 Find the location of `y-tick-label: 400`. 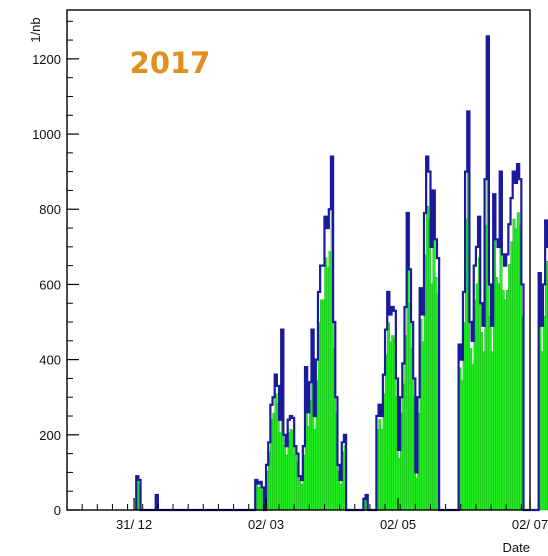

y-tick-label: 400 is located at coordinates (50, 360).